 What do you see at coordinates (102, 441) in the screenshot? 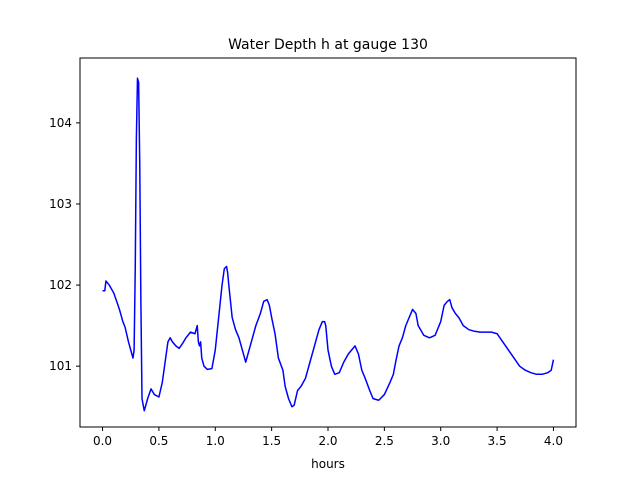
I see `x-tick-label: 0.0` at bounding box center [102, 441].